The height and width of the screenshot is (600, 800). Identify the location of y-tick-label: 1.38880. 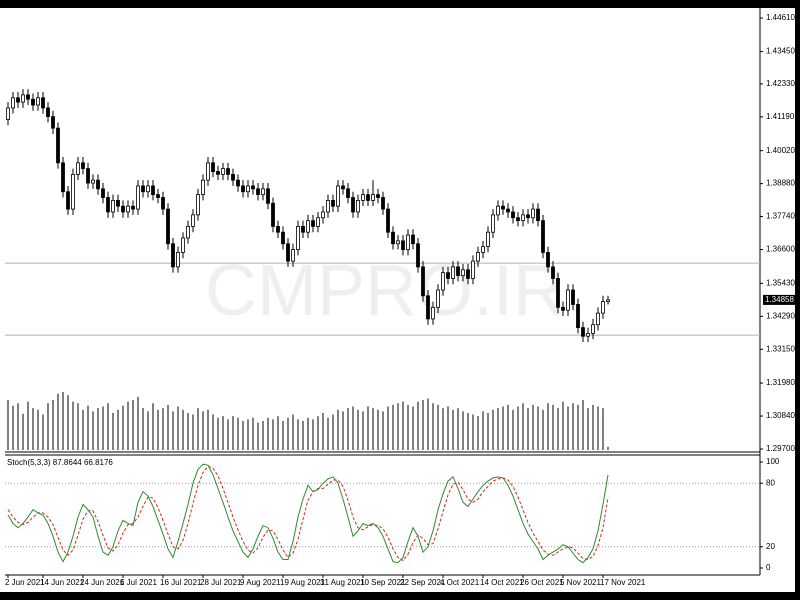
(780, 183).